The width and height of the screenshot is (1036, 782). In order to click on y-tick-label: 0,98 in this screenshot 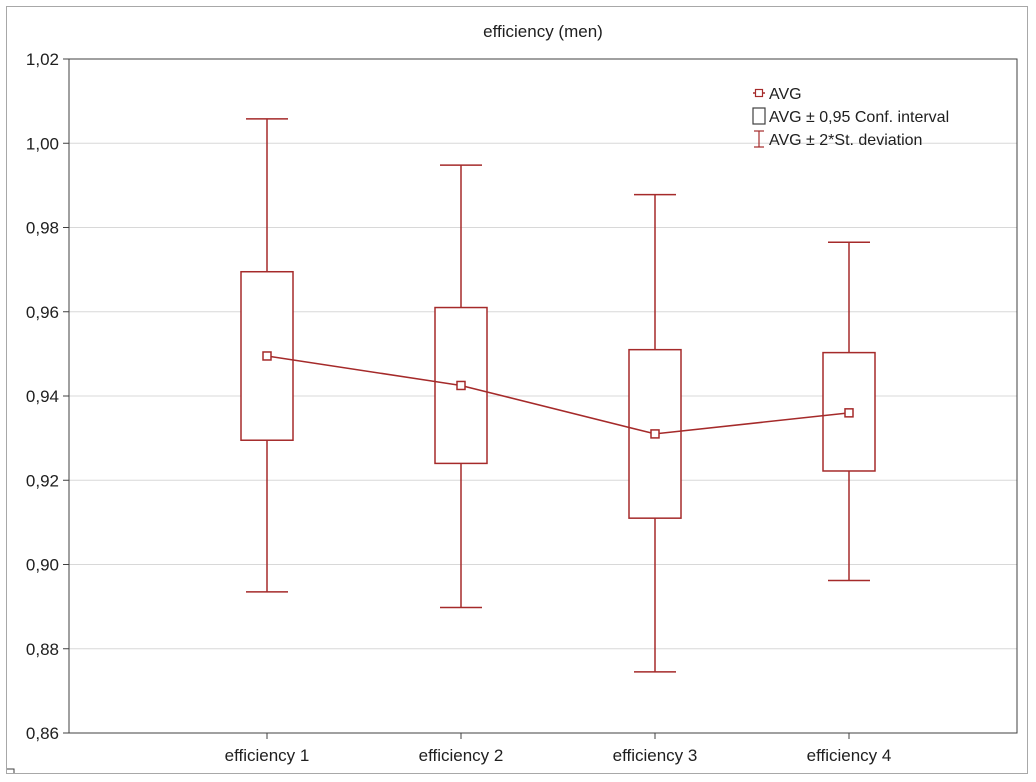, I will do `click(42, 228)`.